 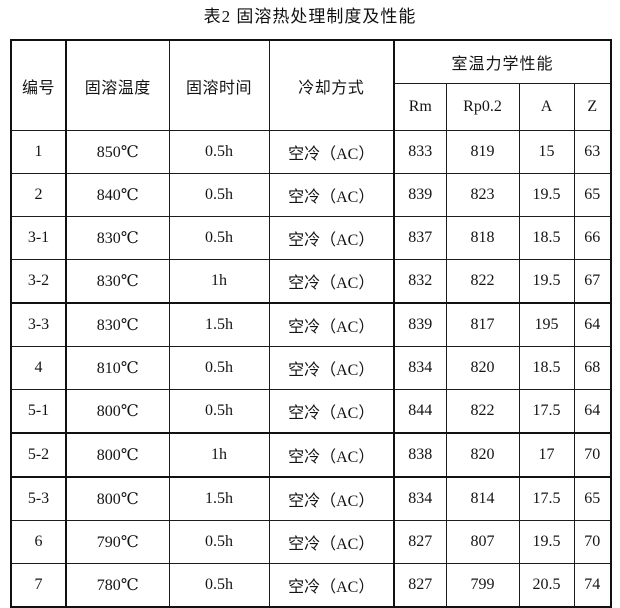 I want to click on cell-id: 3-3, so click(x=38, y=324).